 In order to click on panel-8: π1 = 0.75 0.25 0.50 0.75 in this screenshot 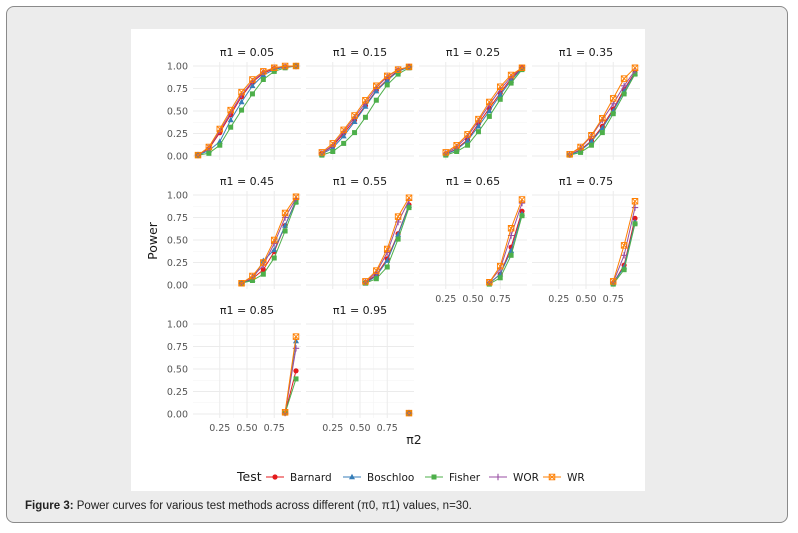, I will do `click(586, 240)`.